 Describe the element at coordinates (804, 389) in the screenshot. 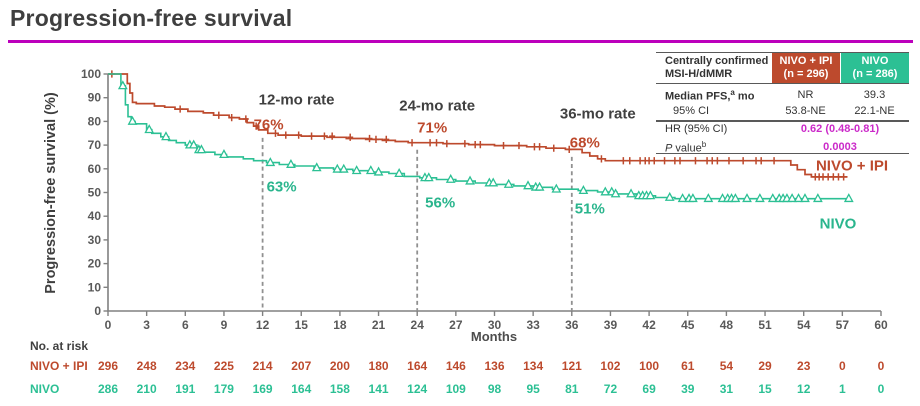

I see `at-risk-value: 12` at that location.